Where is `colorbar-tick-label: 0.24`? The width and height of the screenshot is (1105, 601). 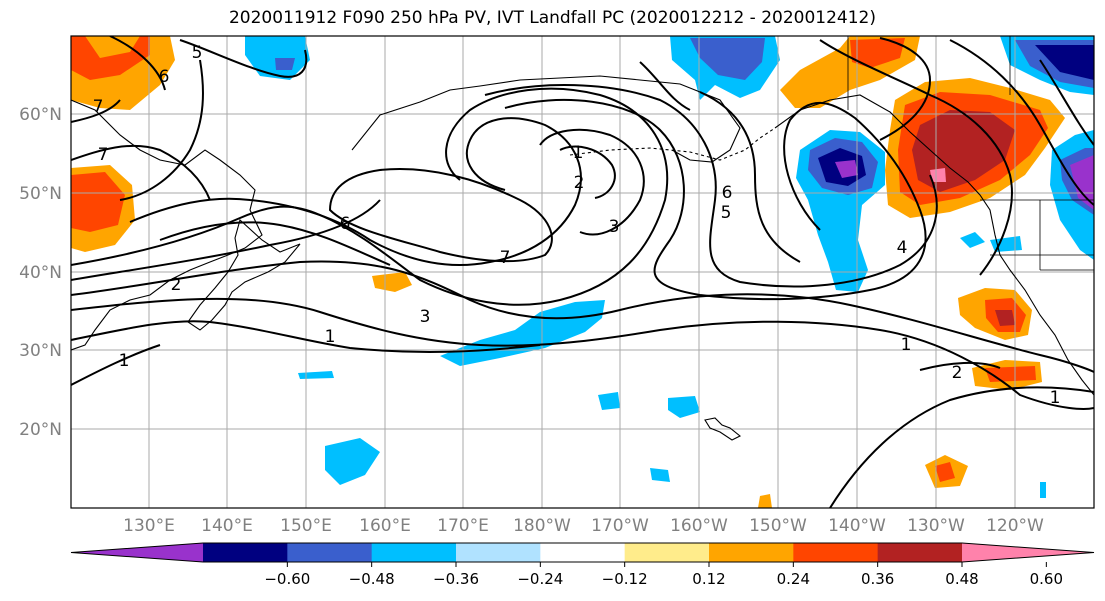 colorbar-tick-label: 0.24 is located at coordinates (793, 579).